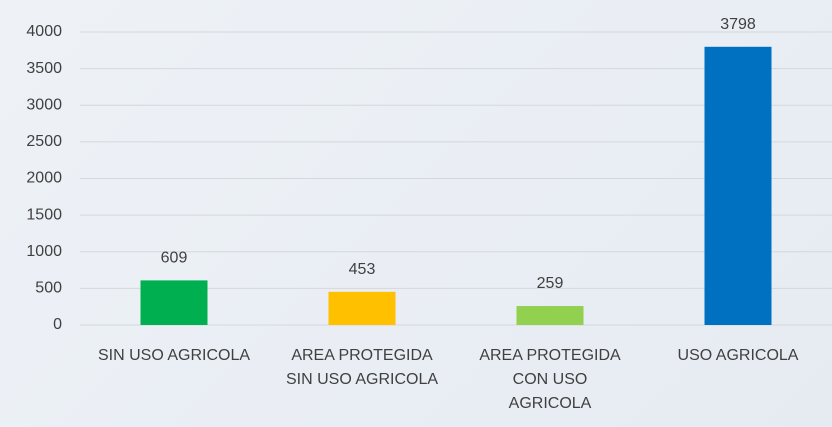 This screenshot has height=427, width=832. Describe the element at coordinates (44, 68) in the screenshot. I see `y-tick-label: 3500` at that location.